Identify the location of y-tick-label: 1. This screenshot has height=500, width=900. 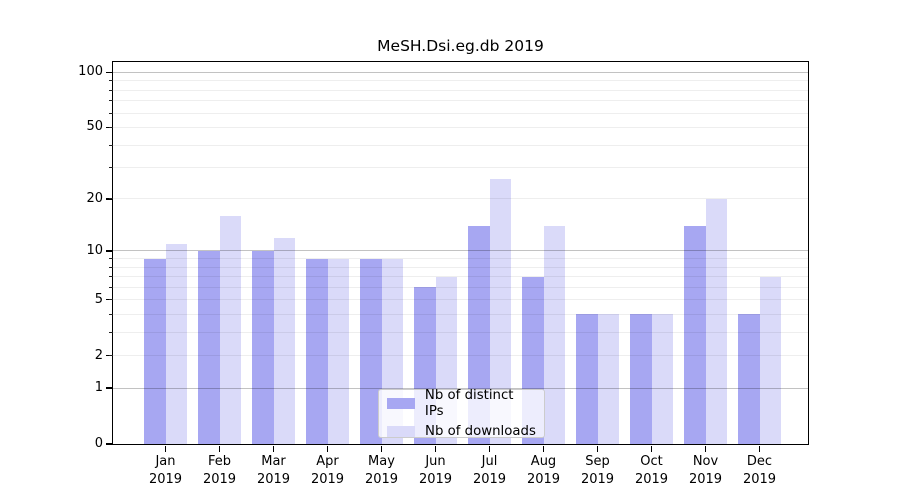
(98, 388).